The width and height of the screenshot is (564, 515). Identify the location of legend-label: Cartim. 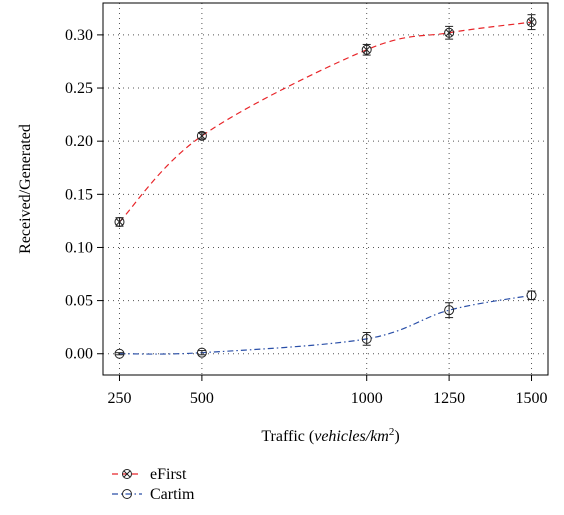
(172, 494).